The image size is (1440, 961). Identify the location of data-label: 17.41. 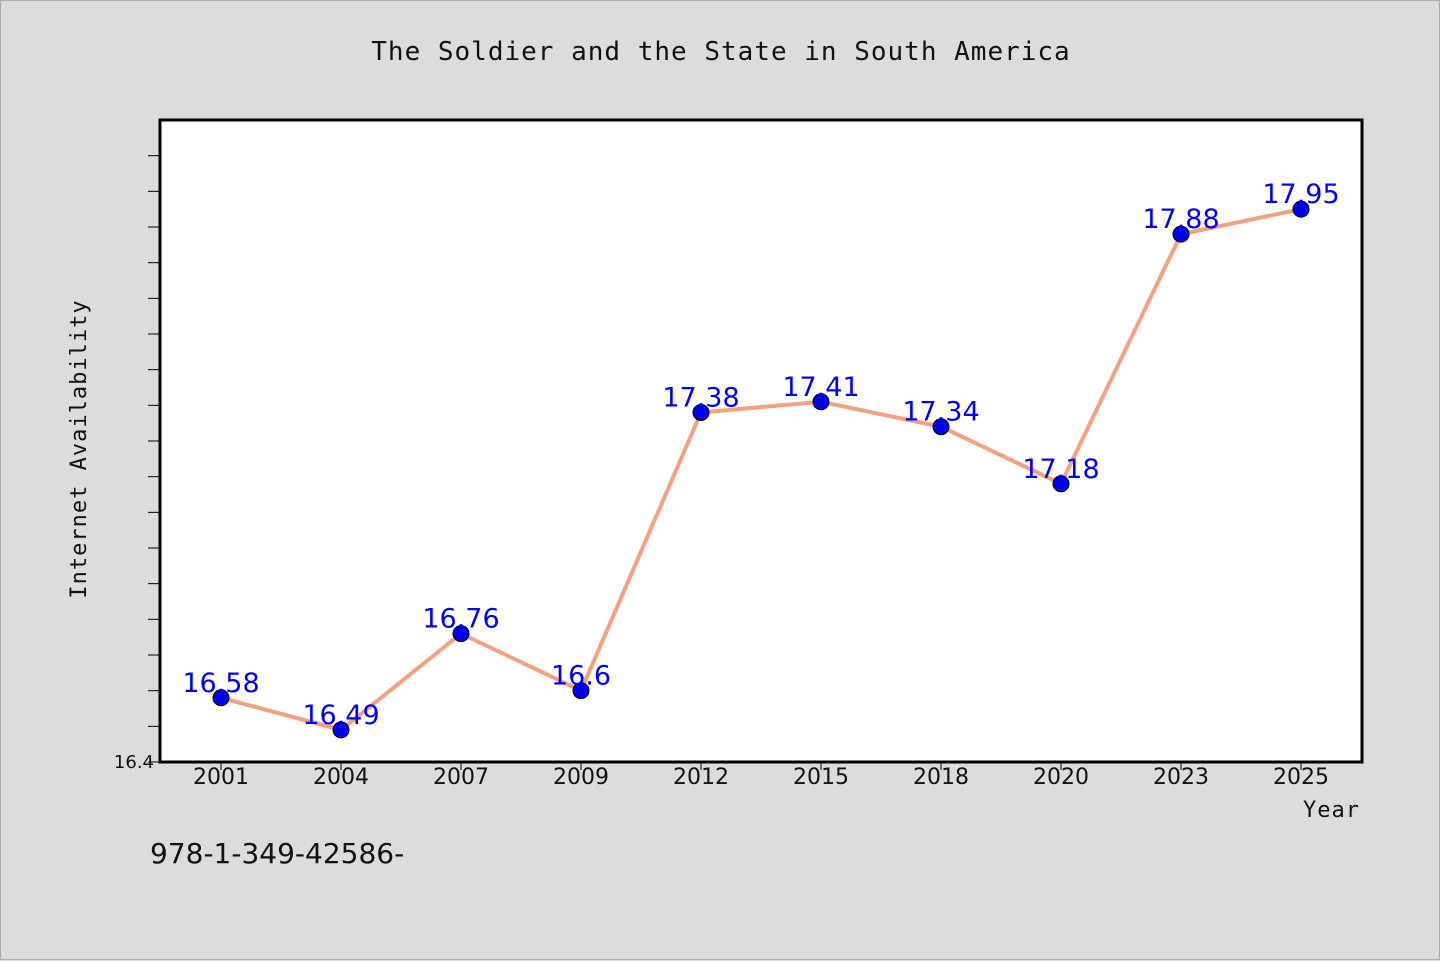
(820, 387).